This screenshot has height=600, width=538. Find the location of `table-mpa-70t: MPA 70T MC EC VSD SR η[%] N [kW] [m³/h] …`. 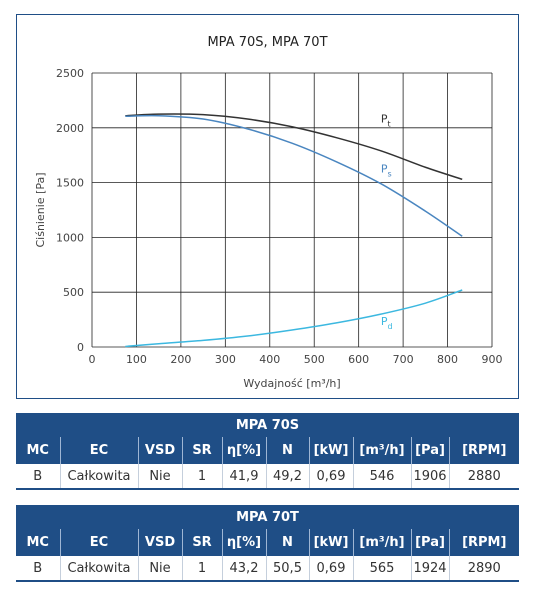

table-mpa-70t: MPA 70T MC EC VSD SR η[%] N [kW] [m³/h] … is located at coordinates (268, 543).